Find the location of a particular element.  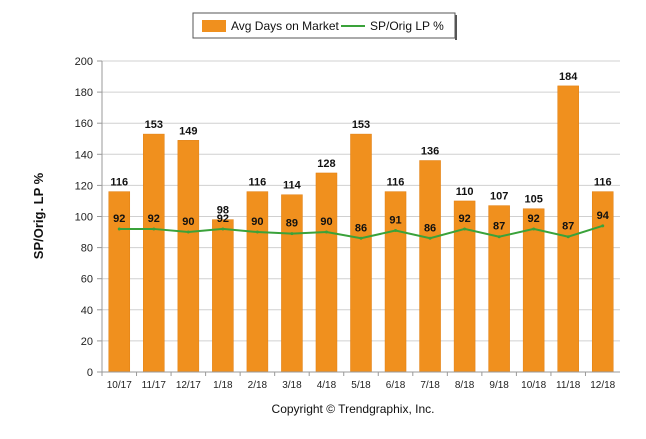

bar-value-label: 98 is located at coordinates (223, 211).